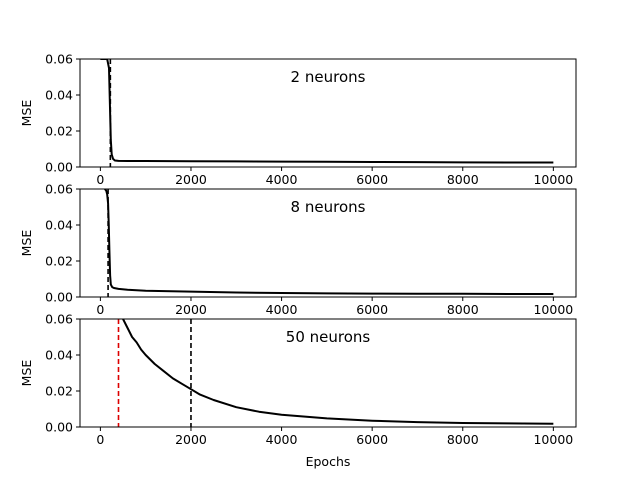 This screenshot has height=480, width=640. I want to click on subplot-annotation: 2 neurons, so click(328, 77).